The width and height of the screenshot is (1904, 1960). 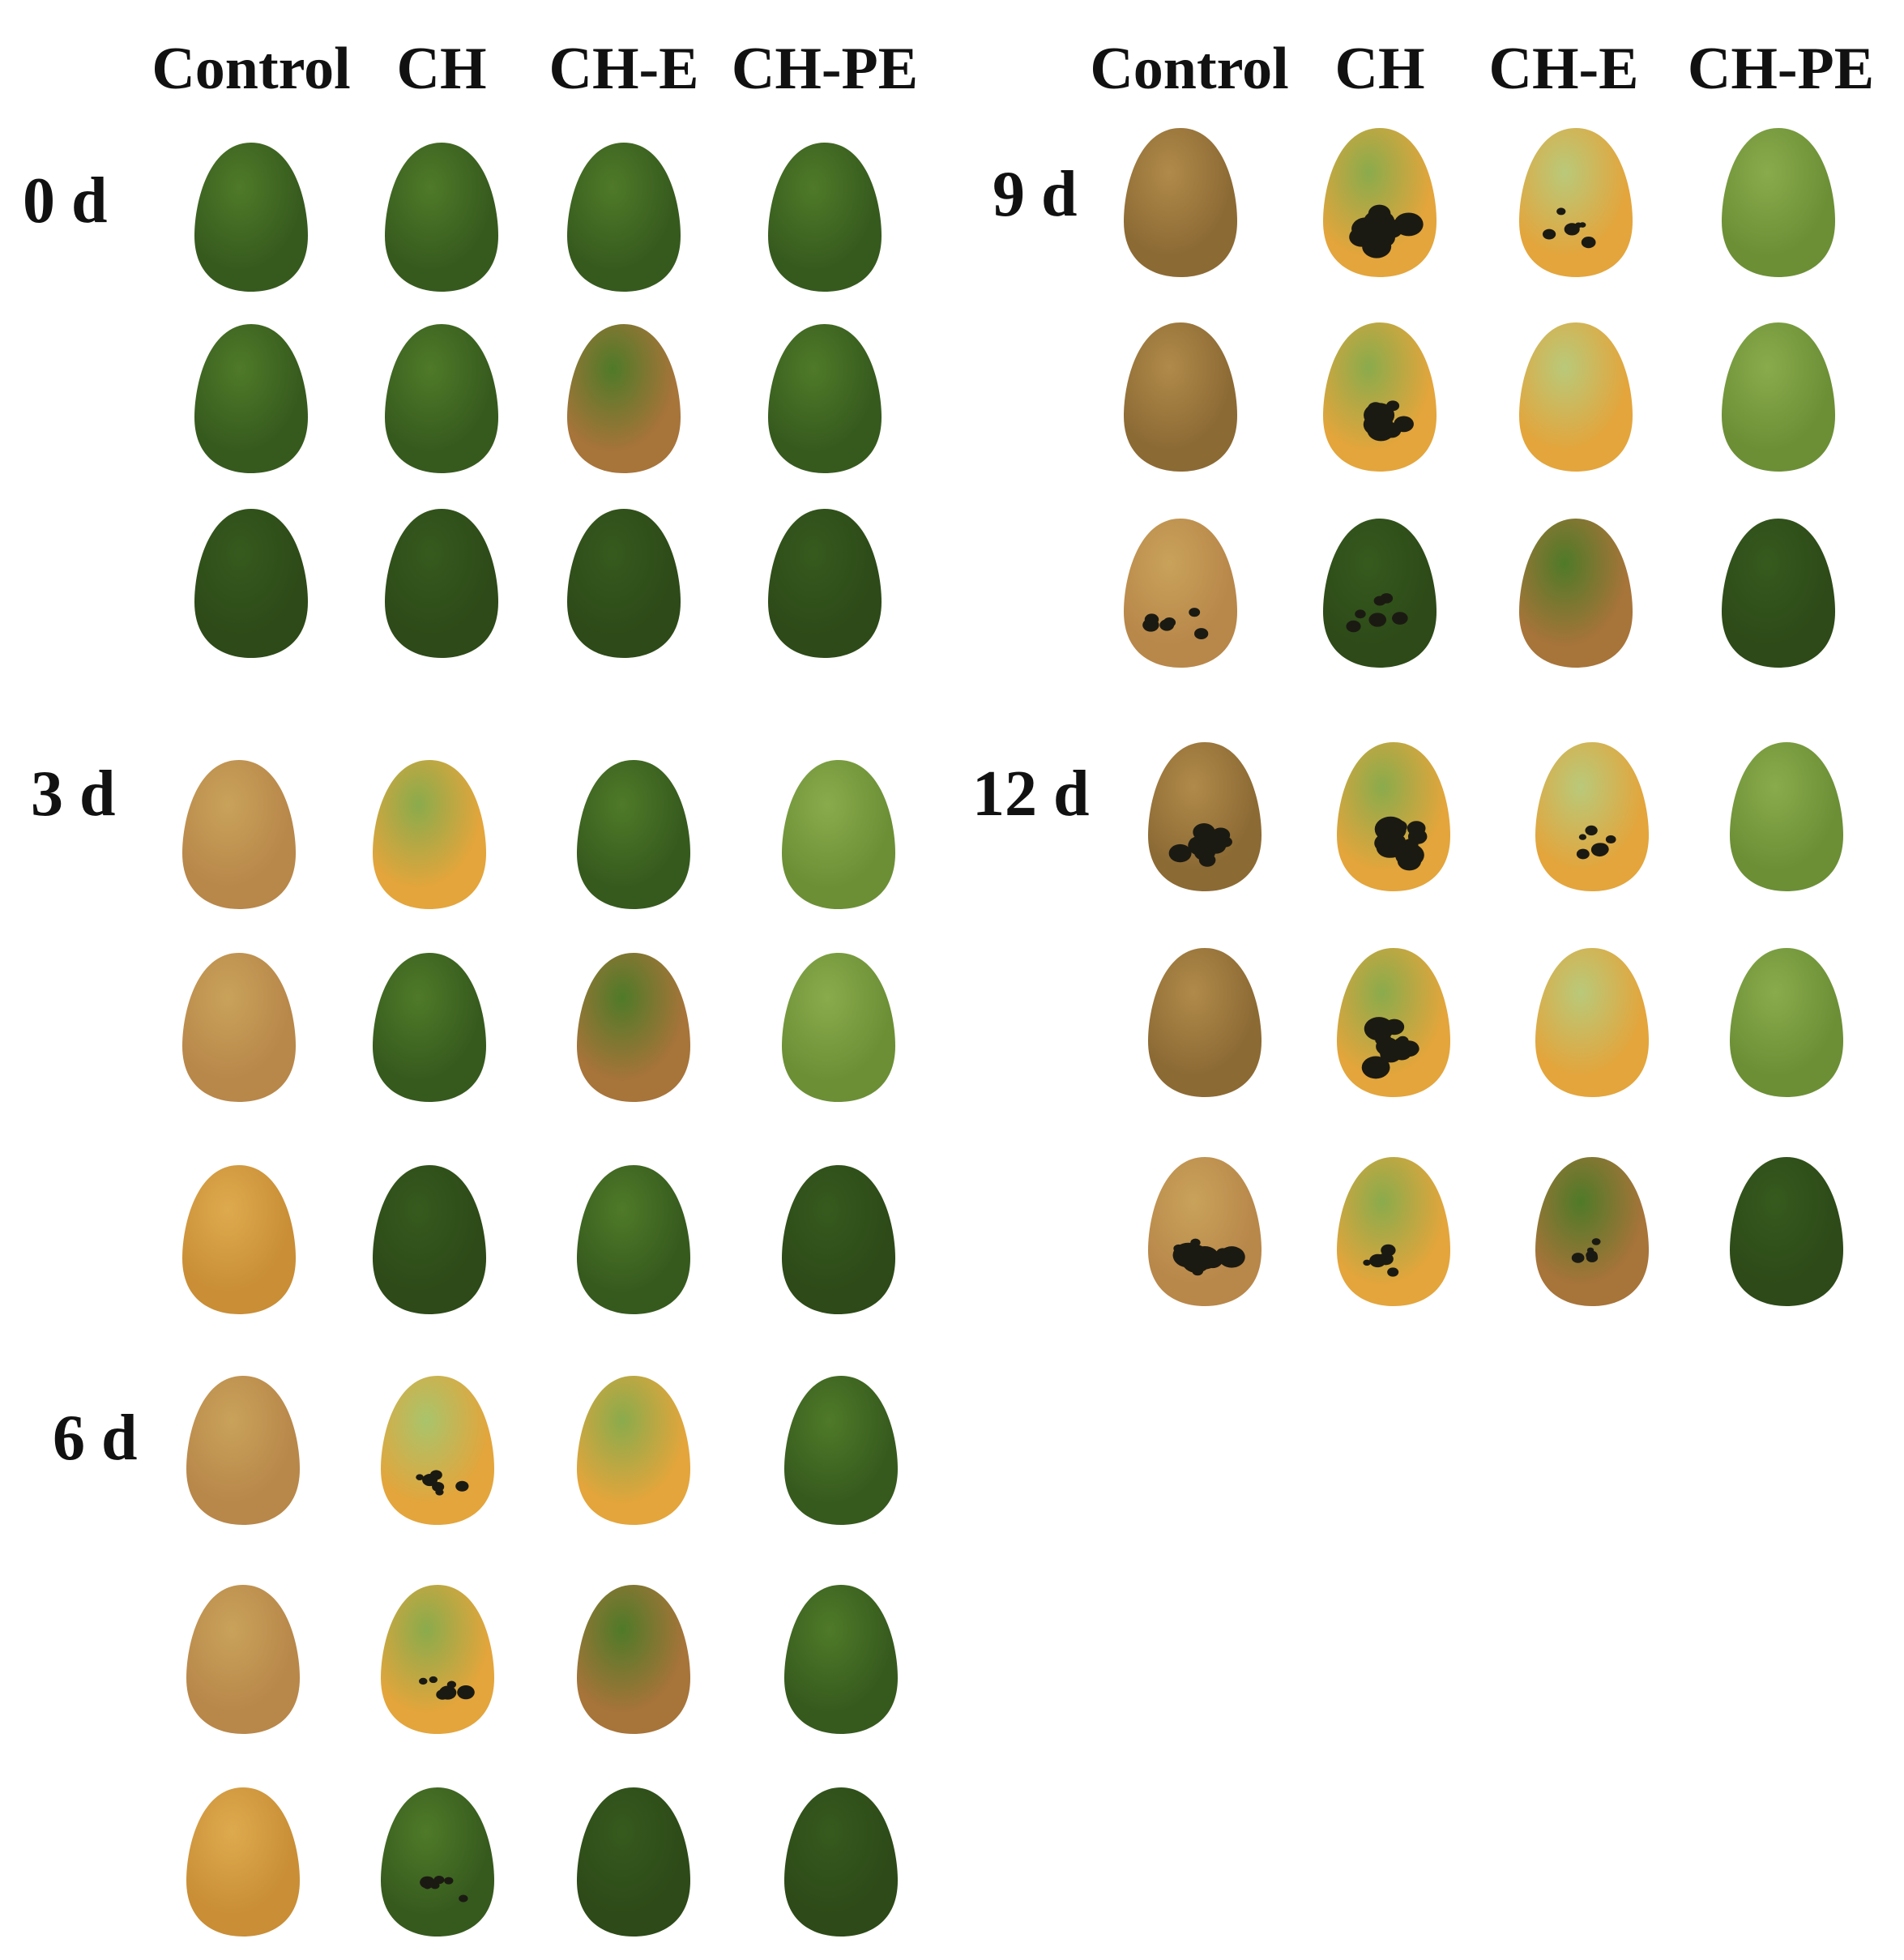 What do you see at coordinates (65, 201) in the screenshot?
I see `day-label-0d: 0 d` at bounding box center [65, 201].